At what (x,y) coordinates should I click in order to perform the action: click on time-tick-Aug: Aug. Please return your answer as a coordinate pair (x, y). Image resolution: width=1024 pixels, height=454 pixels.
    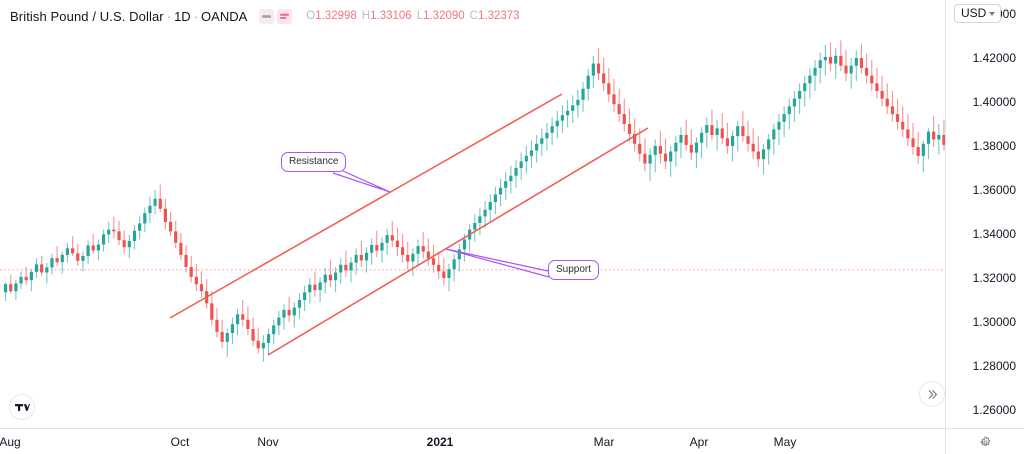
    Looking at the image, I should click on (10, 442).